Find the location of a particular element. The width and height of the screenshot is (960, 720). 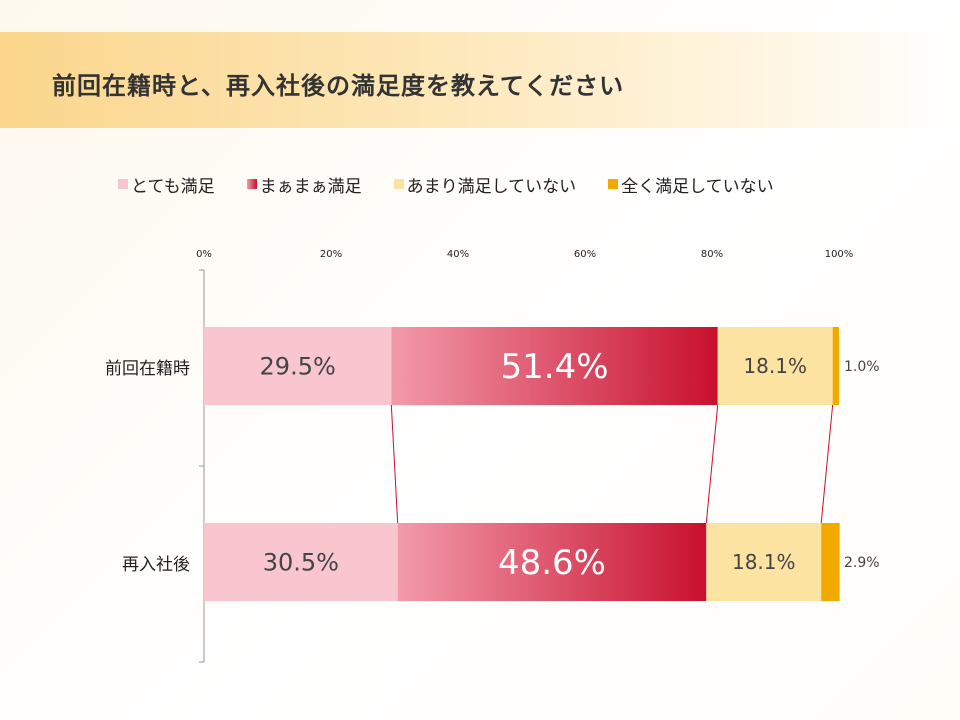

category-label: 再入社後 is located at coordinates (156, 565).